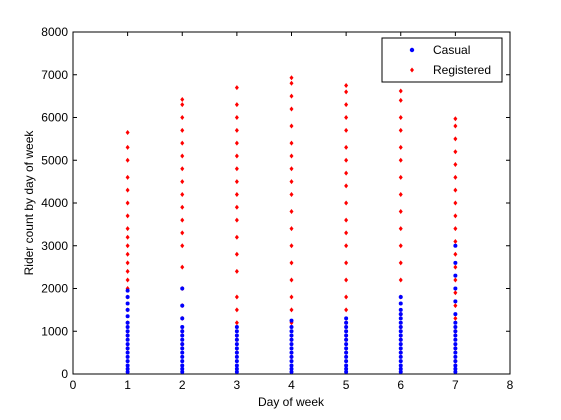 Image resolution: width=561 pixels, height=420 pixels. I want to click on x-tick-label: 8, so click(510, 385).